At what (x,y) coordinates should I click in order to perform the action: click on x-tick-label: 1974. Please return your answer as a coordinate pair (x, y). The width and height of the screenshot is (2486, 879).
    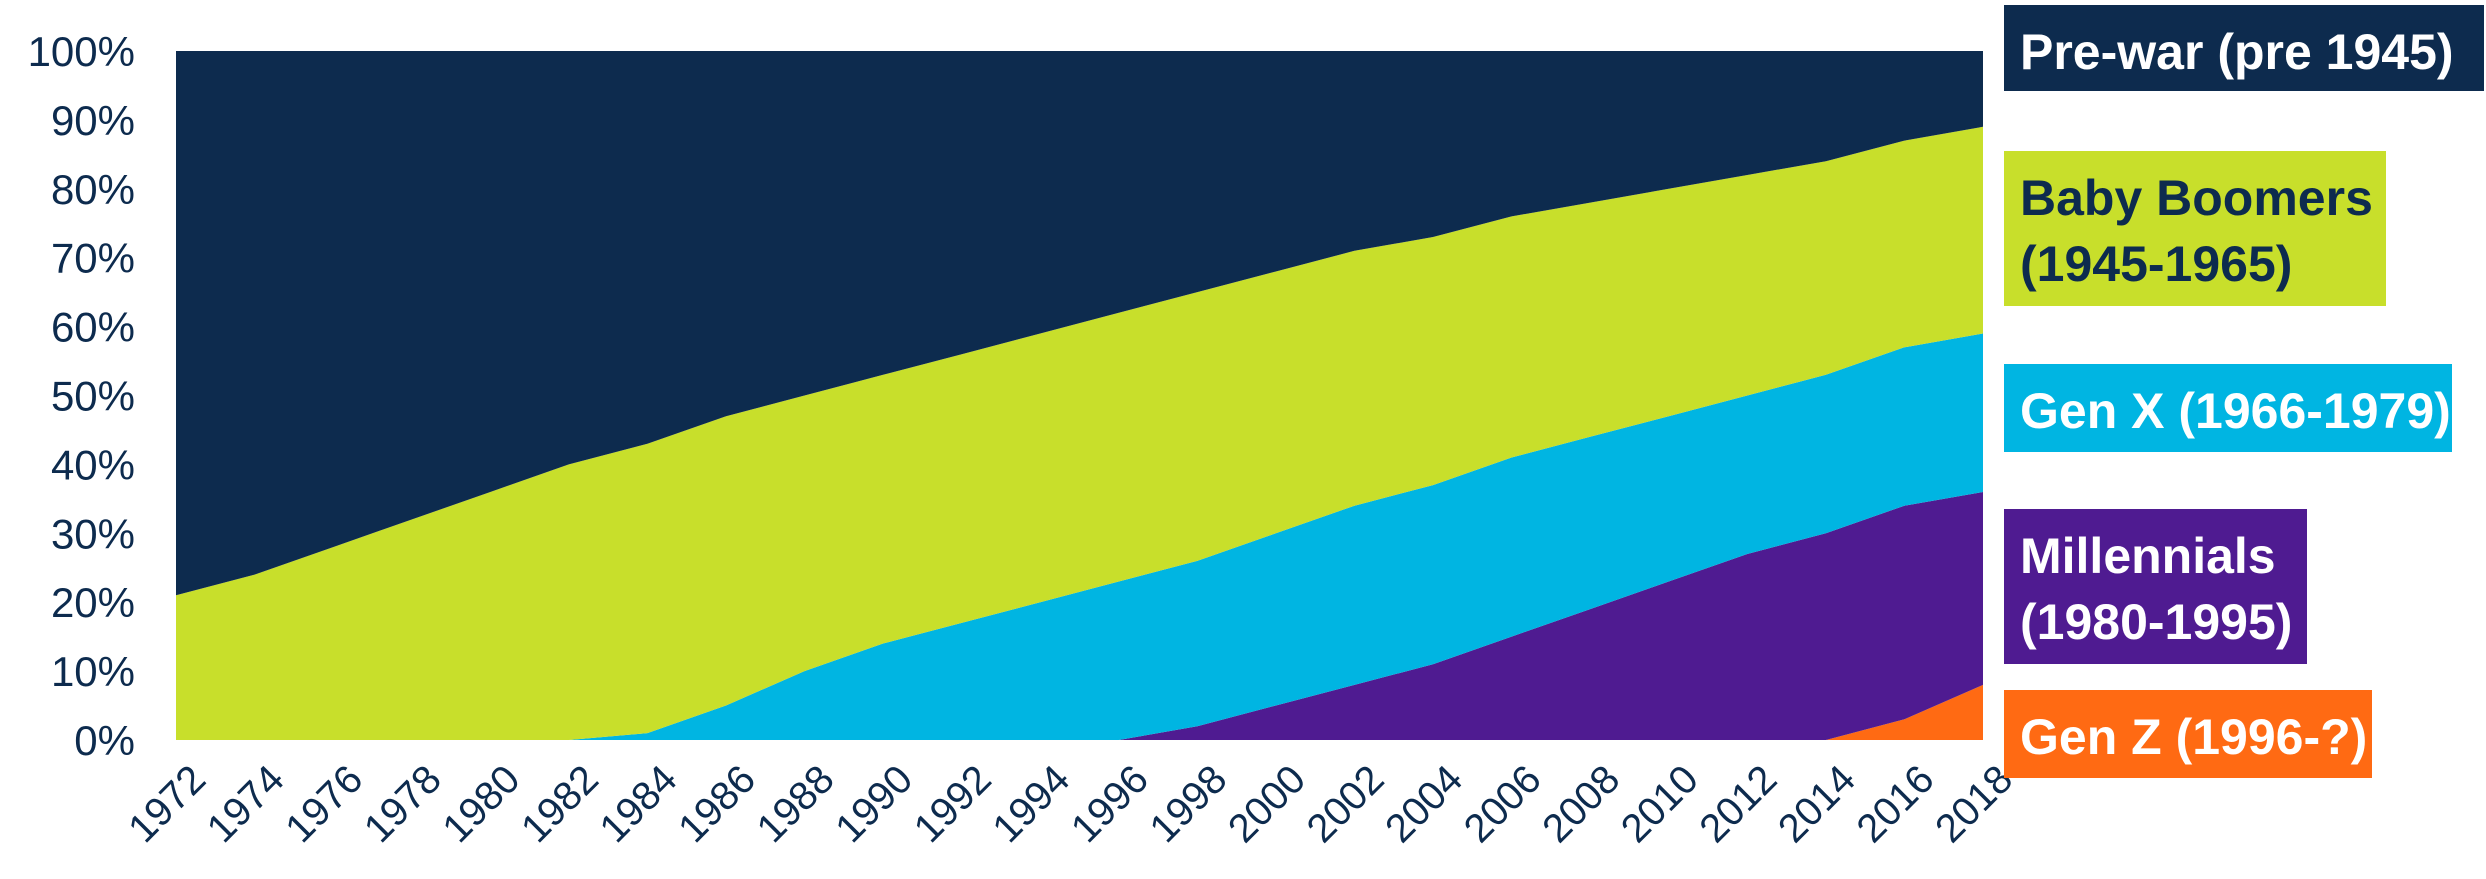
    Looking at the image, I should click on (246, 804).